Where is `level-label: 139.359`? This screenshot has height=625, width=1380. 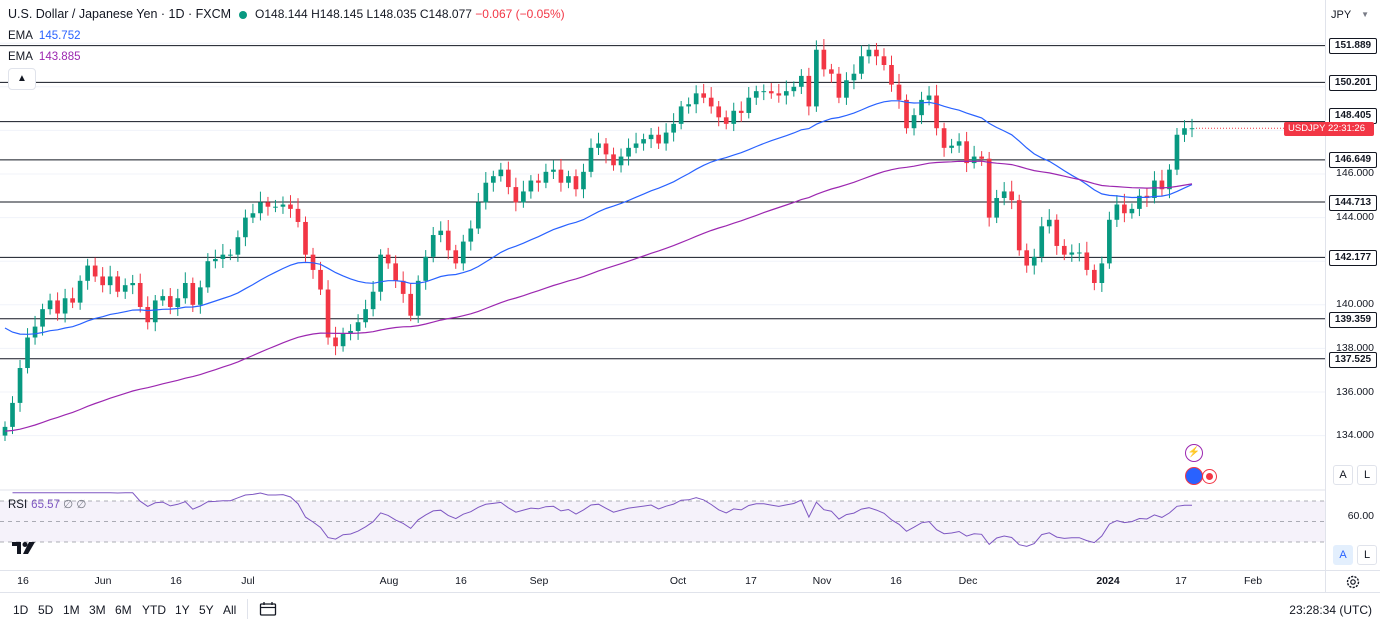 level-label: 139.359 is located at coordinates (1353, 320).